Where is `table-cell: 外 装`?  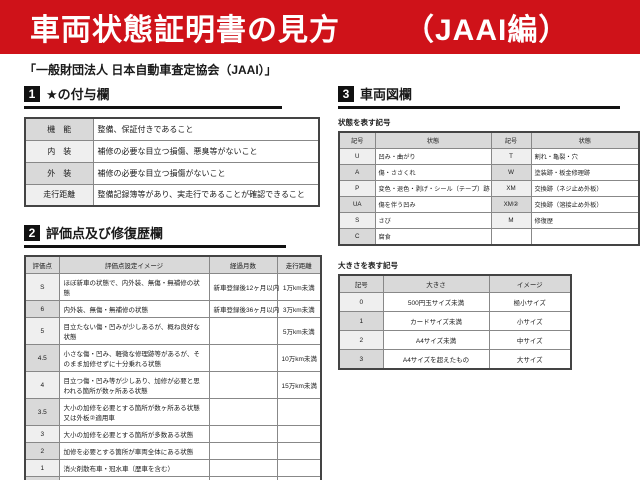 table-cell: 外 装 is located at coordinates (59, 173).